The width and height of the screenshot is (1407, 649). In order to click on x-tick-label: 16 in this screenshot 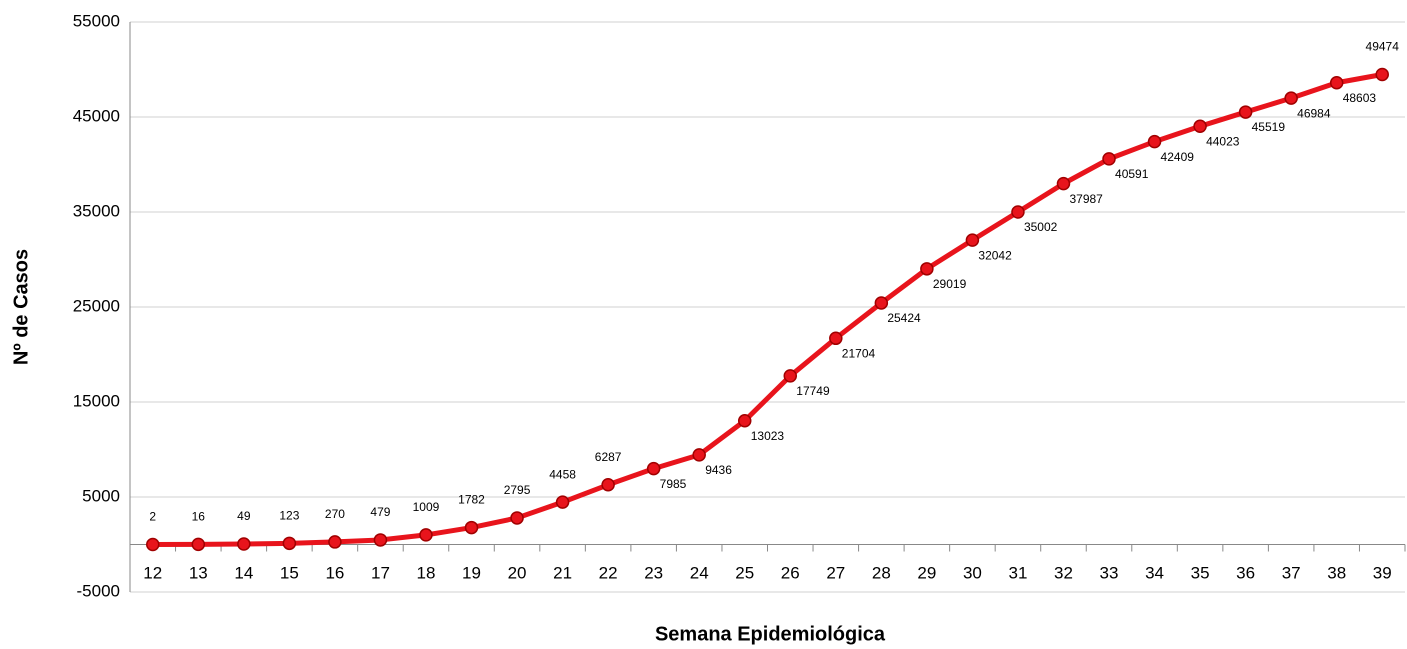, I will do `click(334, 572)`.